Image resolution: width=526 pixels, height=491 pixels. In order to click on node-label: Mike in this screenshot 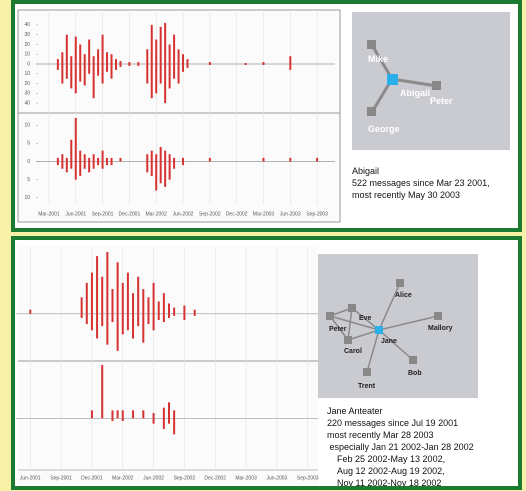, I will do `click(378, 59)`.